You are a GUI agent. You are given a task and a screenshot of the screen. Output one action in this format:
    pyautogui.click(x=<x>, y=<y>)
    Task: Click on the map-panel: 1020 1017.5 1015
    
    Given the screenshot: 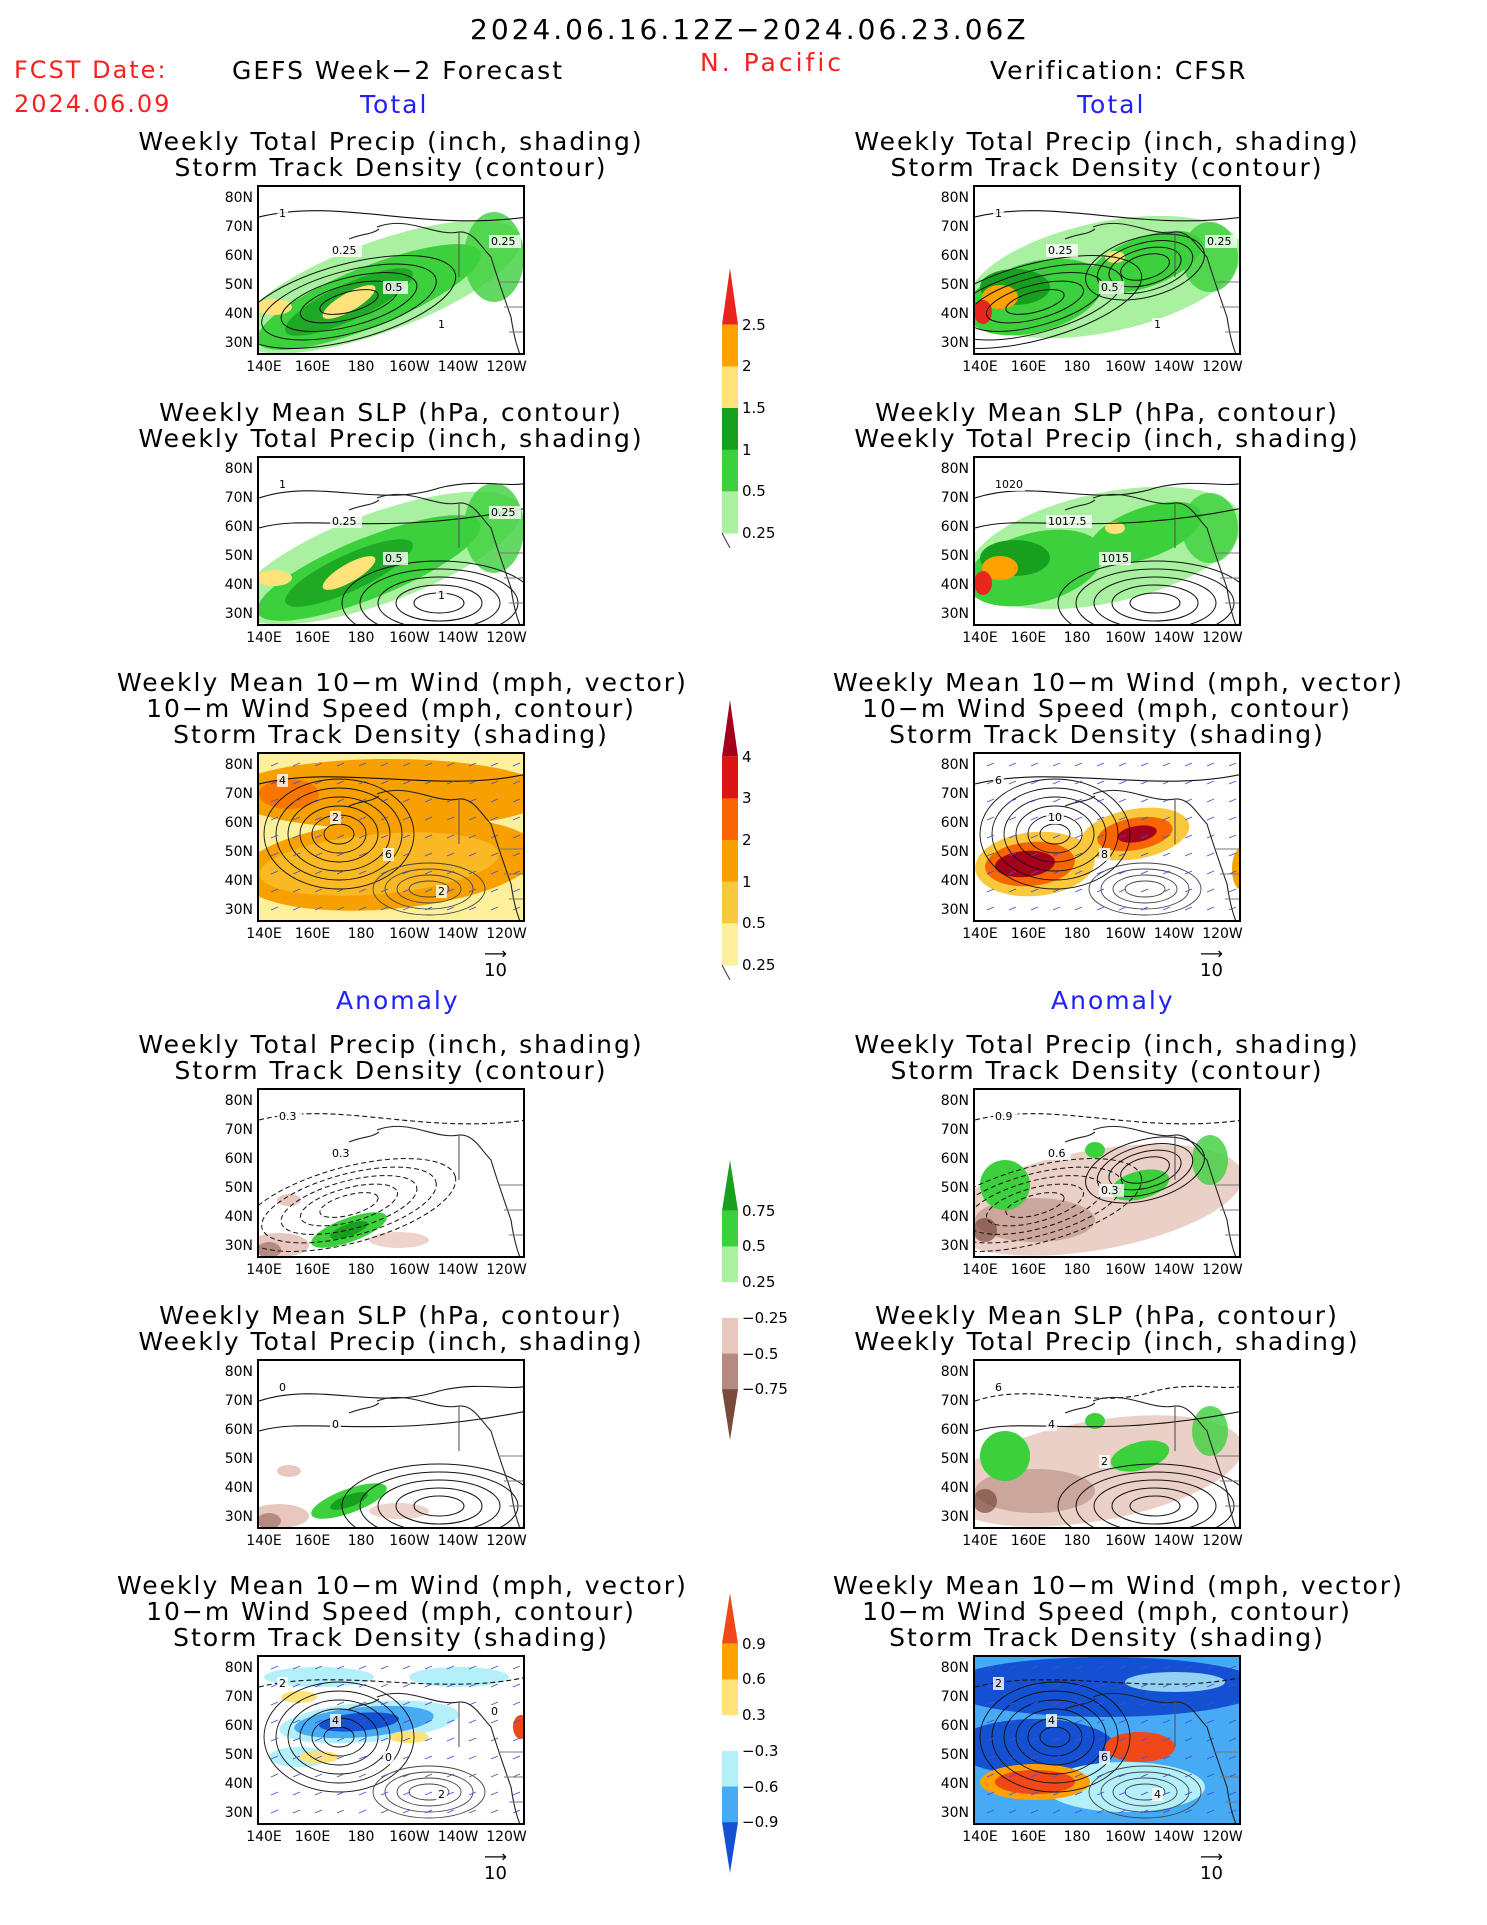 What is the action you would take?
    pyautogui.click(x=1107, y=541)
    